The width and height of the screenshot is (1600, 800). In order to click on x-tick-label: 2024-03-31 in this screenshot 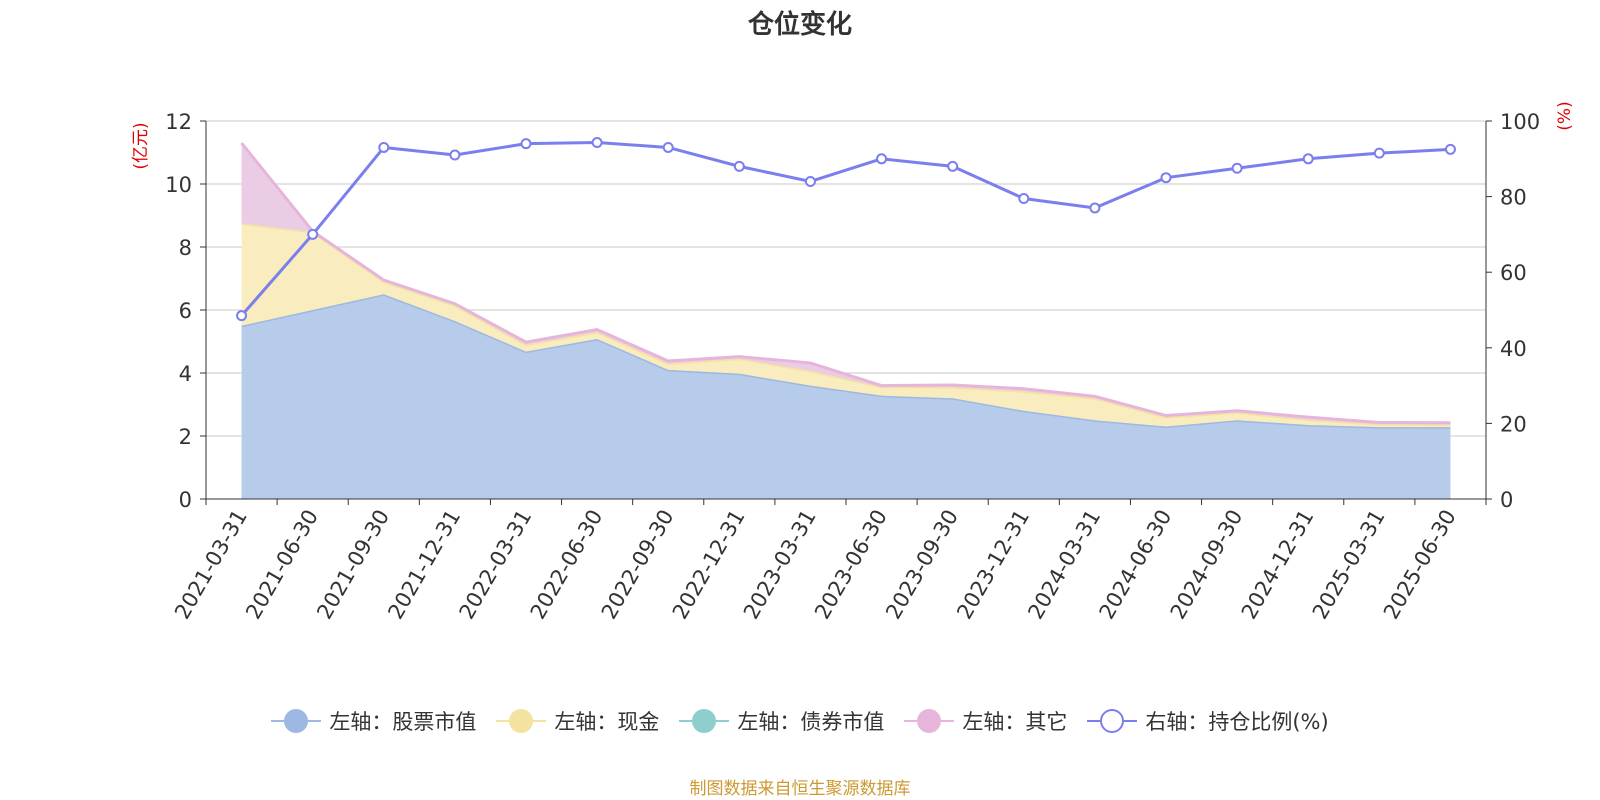, I will do `click(1064, 565)`.